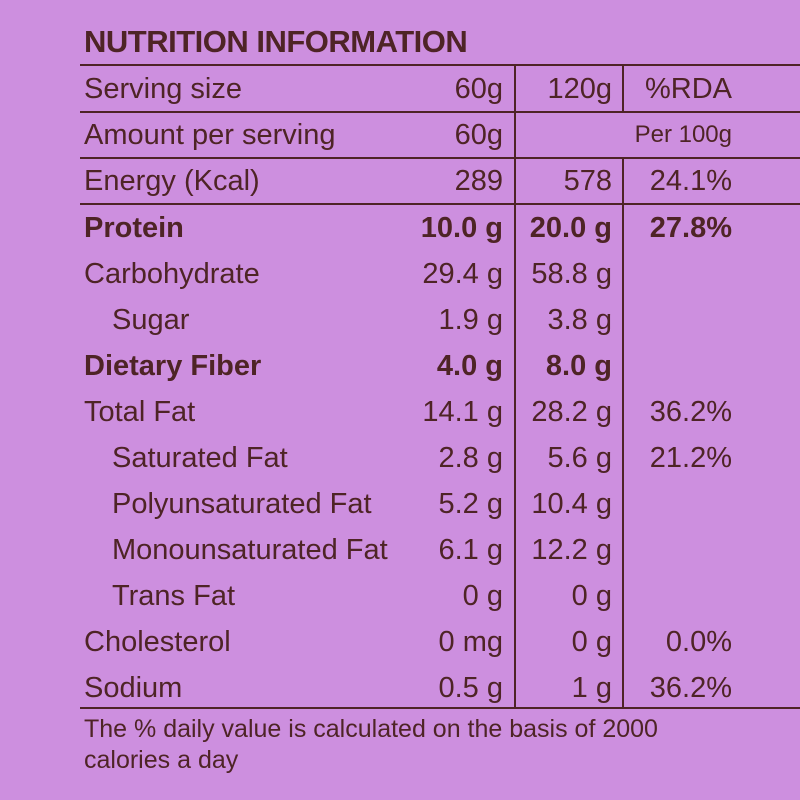 The image size is (800, 800). Describe the element at coordinates (462, 274) in the screenshot. I see `value-60g-col: 29.4 g` at that location.